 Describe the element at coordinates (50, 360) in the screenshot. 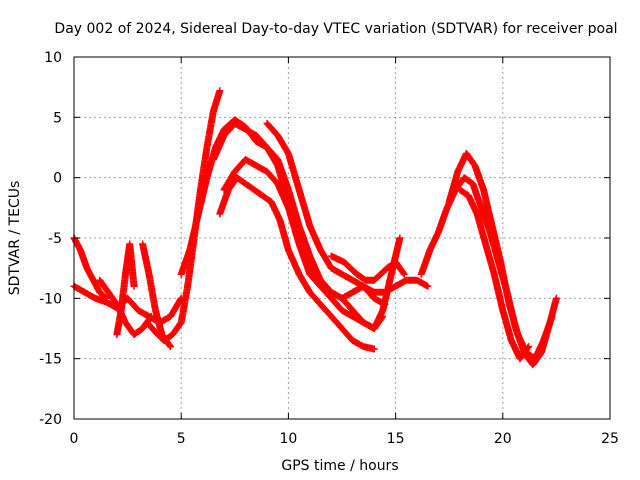

I see `y-tick-label: -15` at that location.